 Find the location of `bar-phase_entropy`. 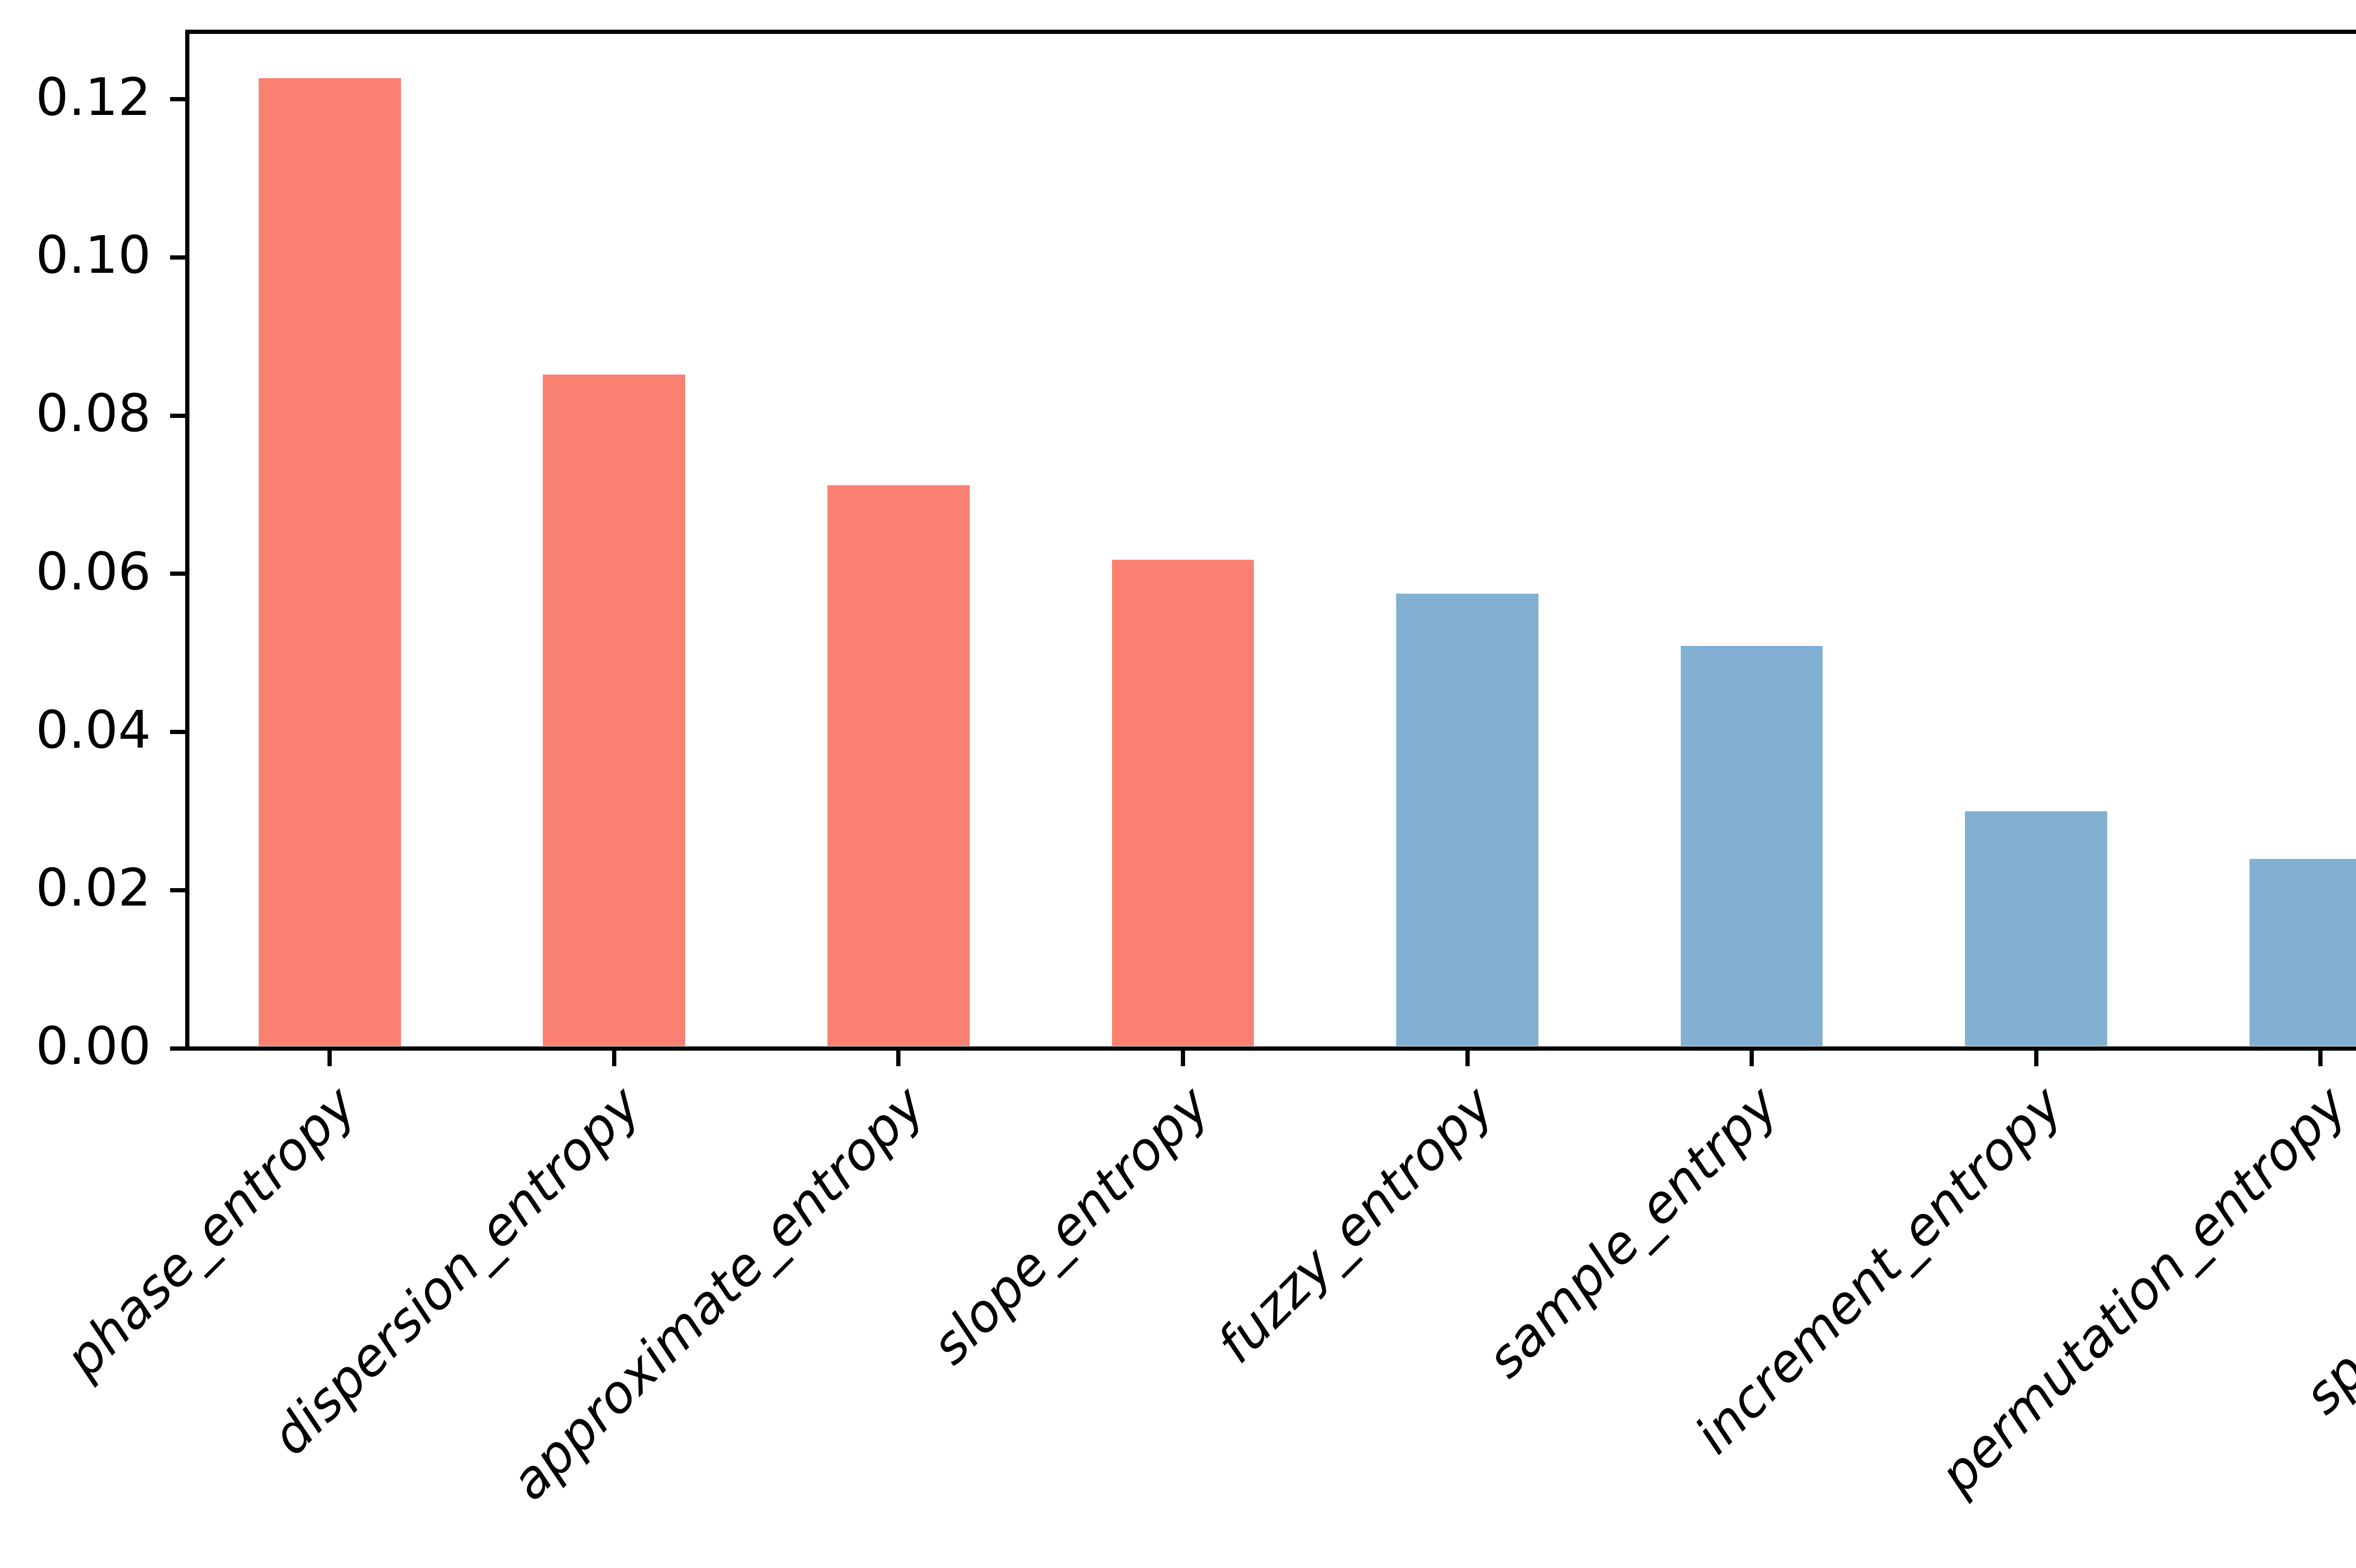

bar-phase_entropy is located at coordinates (329, 562).